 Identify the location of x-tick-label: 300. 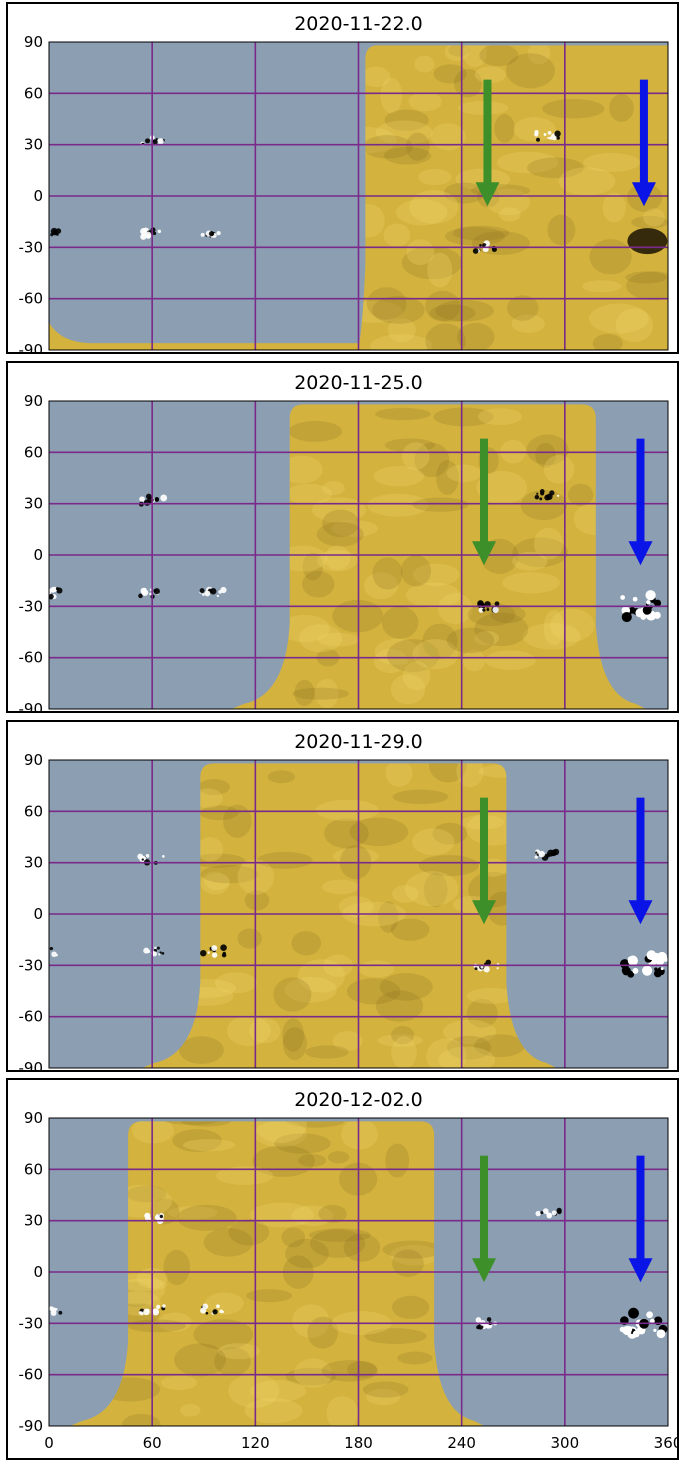
(565, 1443).